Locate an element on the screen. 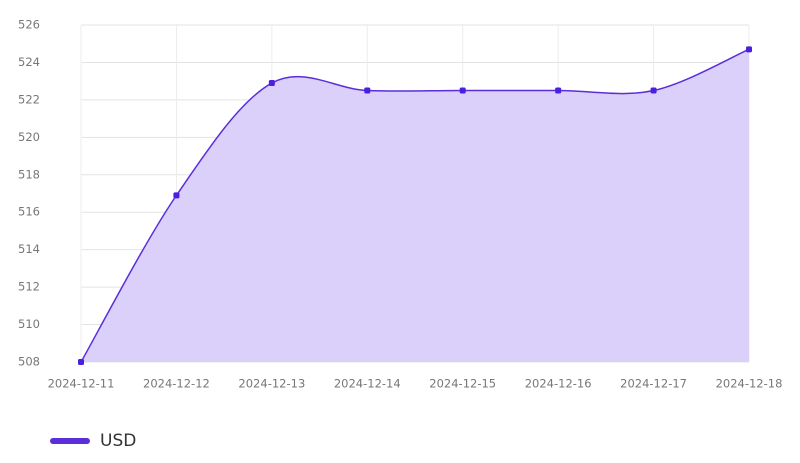  y-tick-label: 514 is located at coordinates (29, 249).